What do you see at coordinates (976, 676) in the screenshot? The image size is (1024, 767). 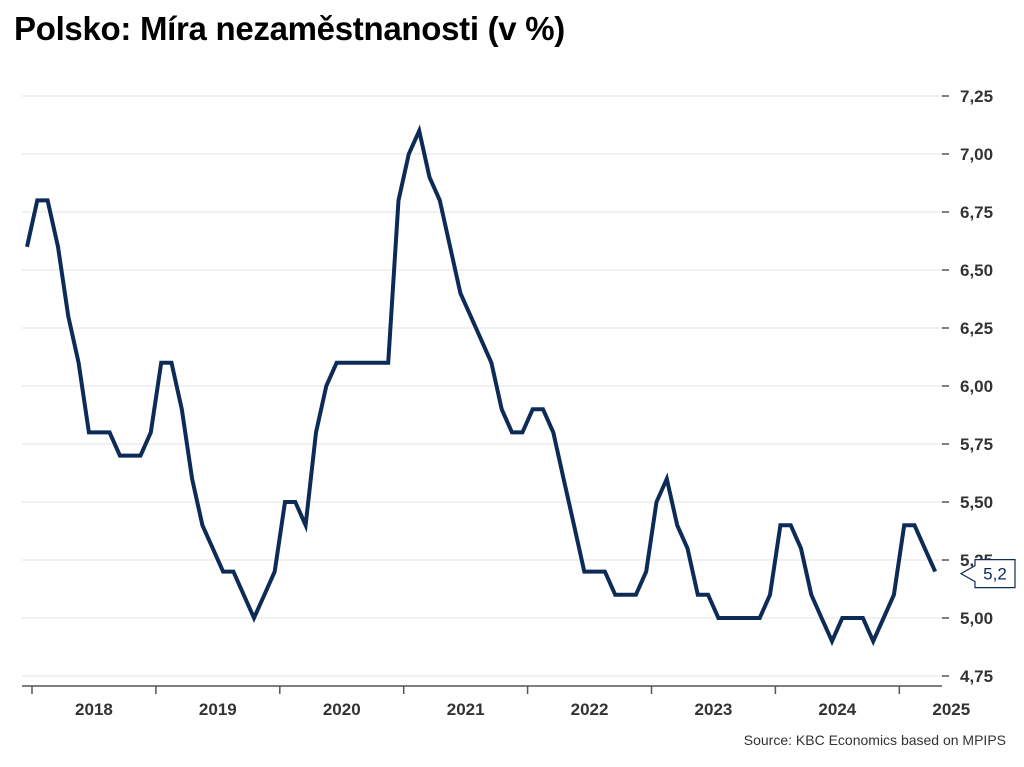 I see `y-tick-label: 4,75` at bounding box center [976, 676].